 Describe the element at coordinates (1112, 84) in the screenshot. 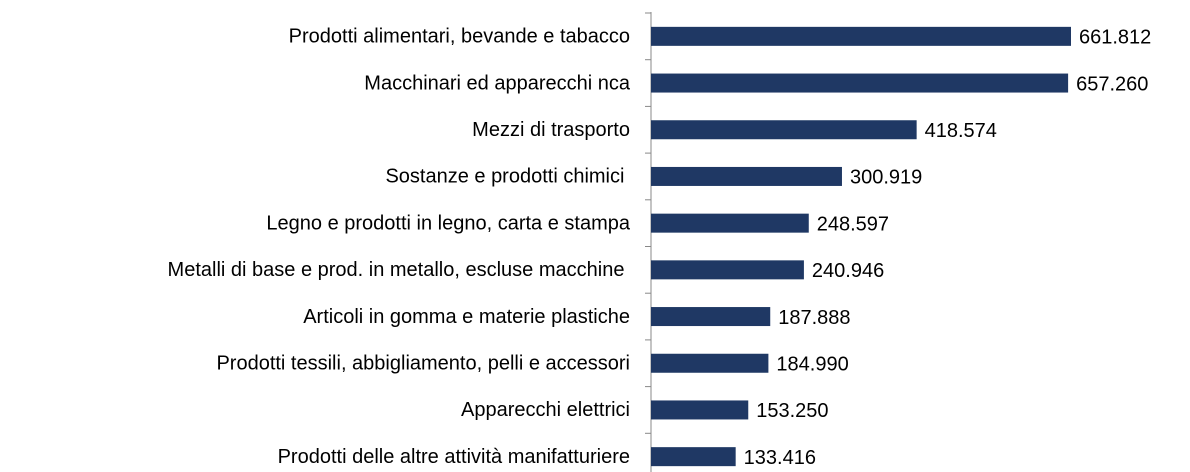

I see `value-label: 657.260` at that location.